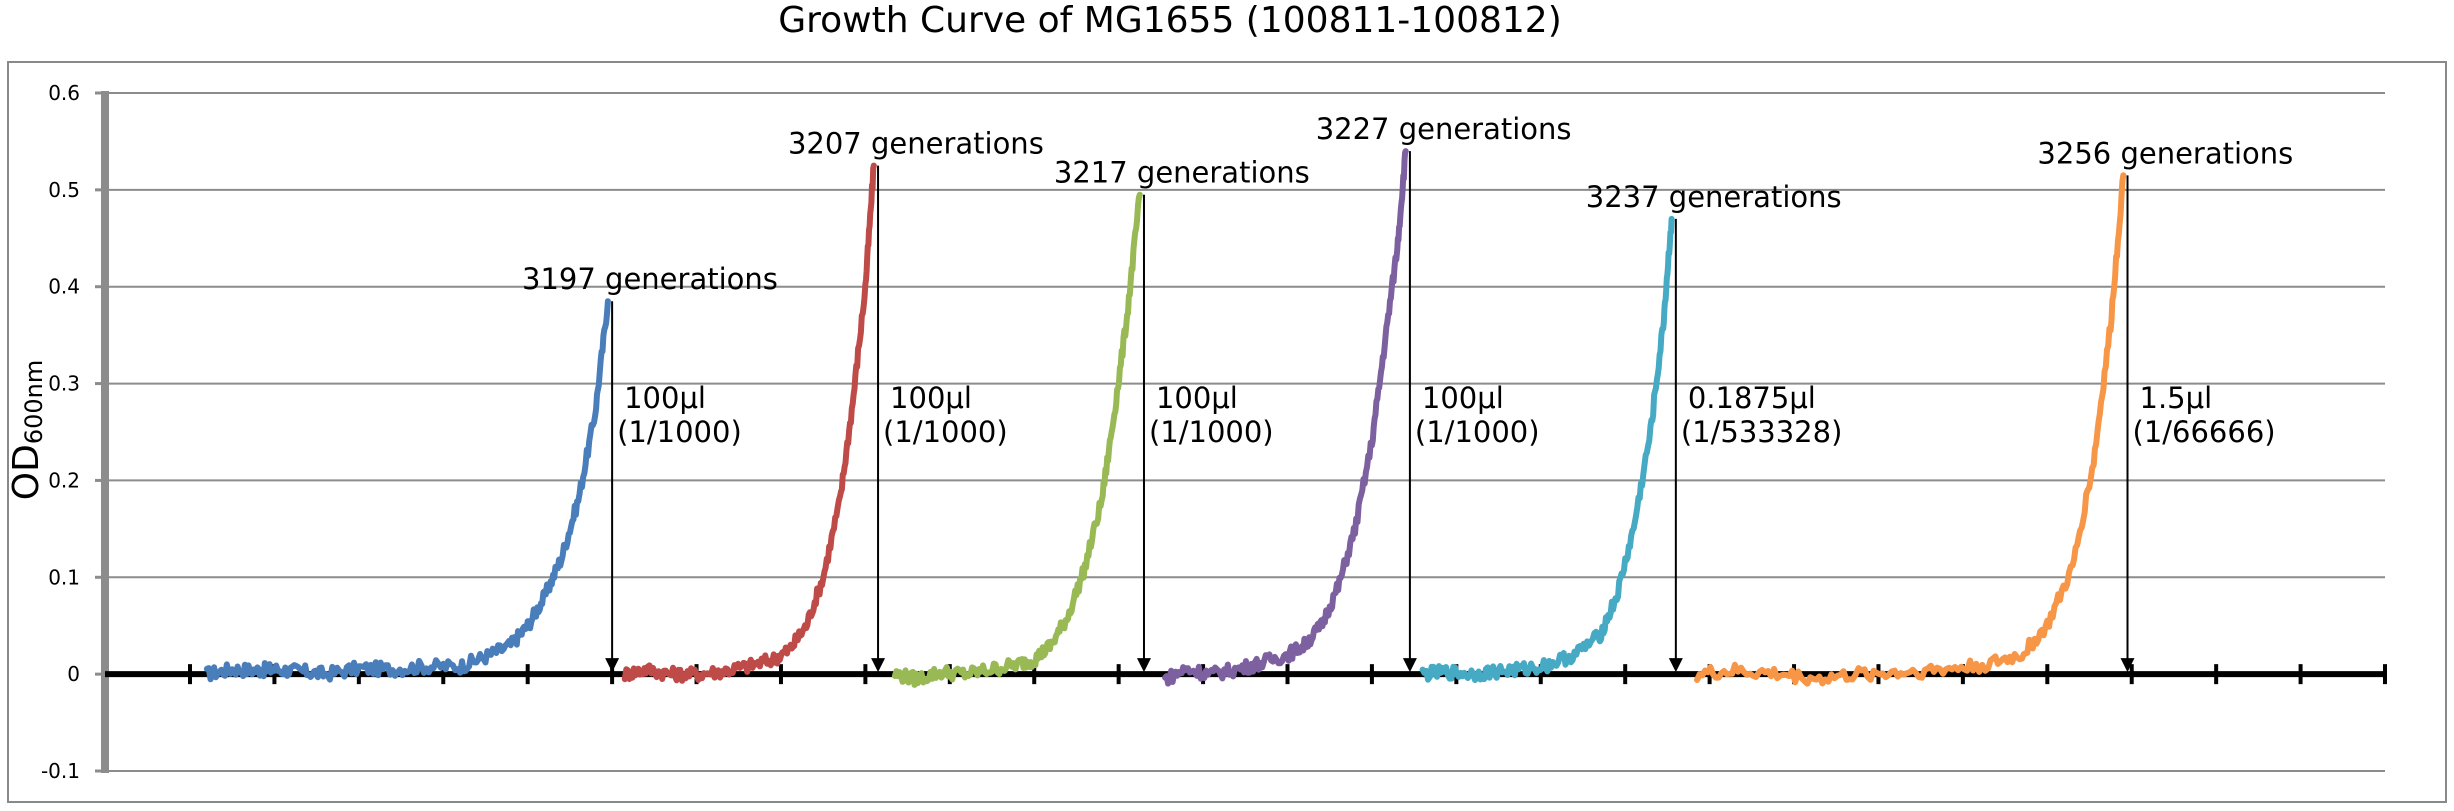  I want to click on generation-label: 3197 generations, so click(650, 279).